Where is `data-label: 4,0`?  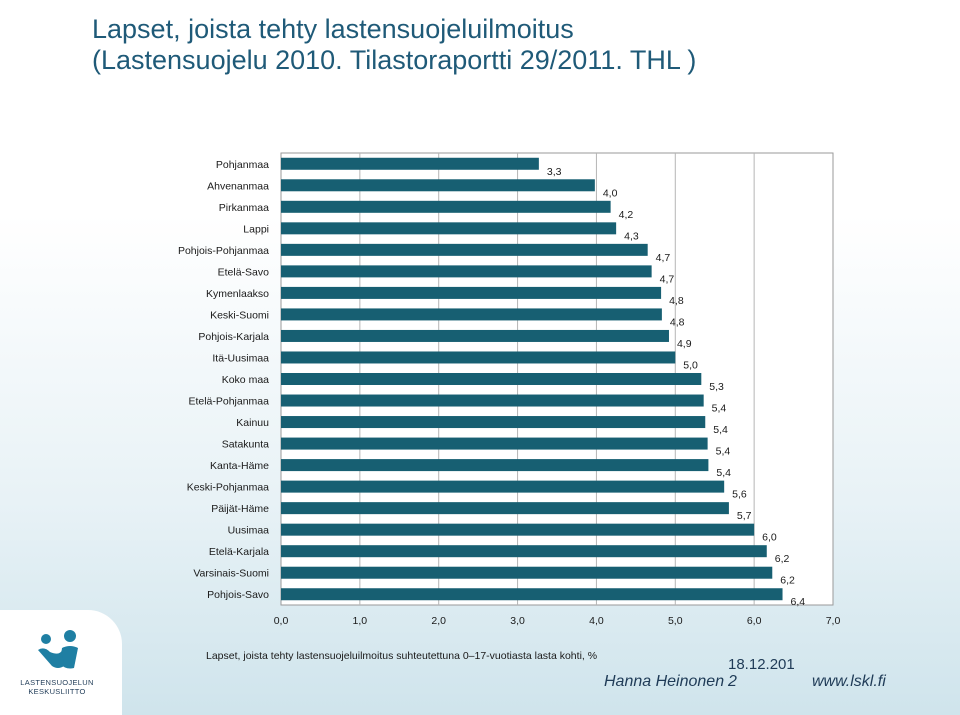 data-label: 4,0 is located at coordinates (610, 193).